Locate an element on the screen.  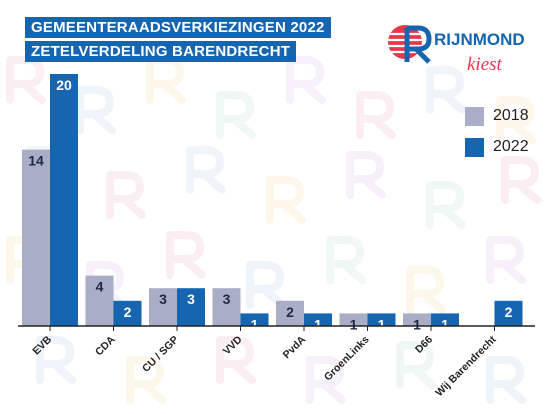
chart-subtitle: ZETELVERDELING BARENDRECHT is located at coordinates (161, 51).